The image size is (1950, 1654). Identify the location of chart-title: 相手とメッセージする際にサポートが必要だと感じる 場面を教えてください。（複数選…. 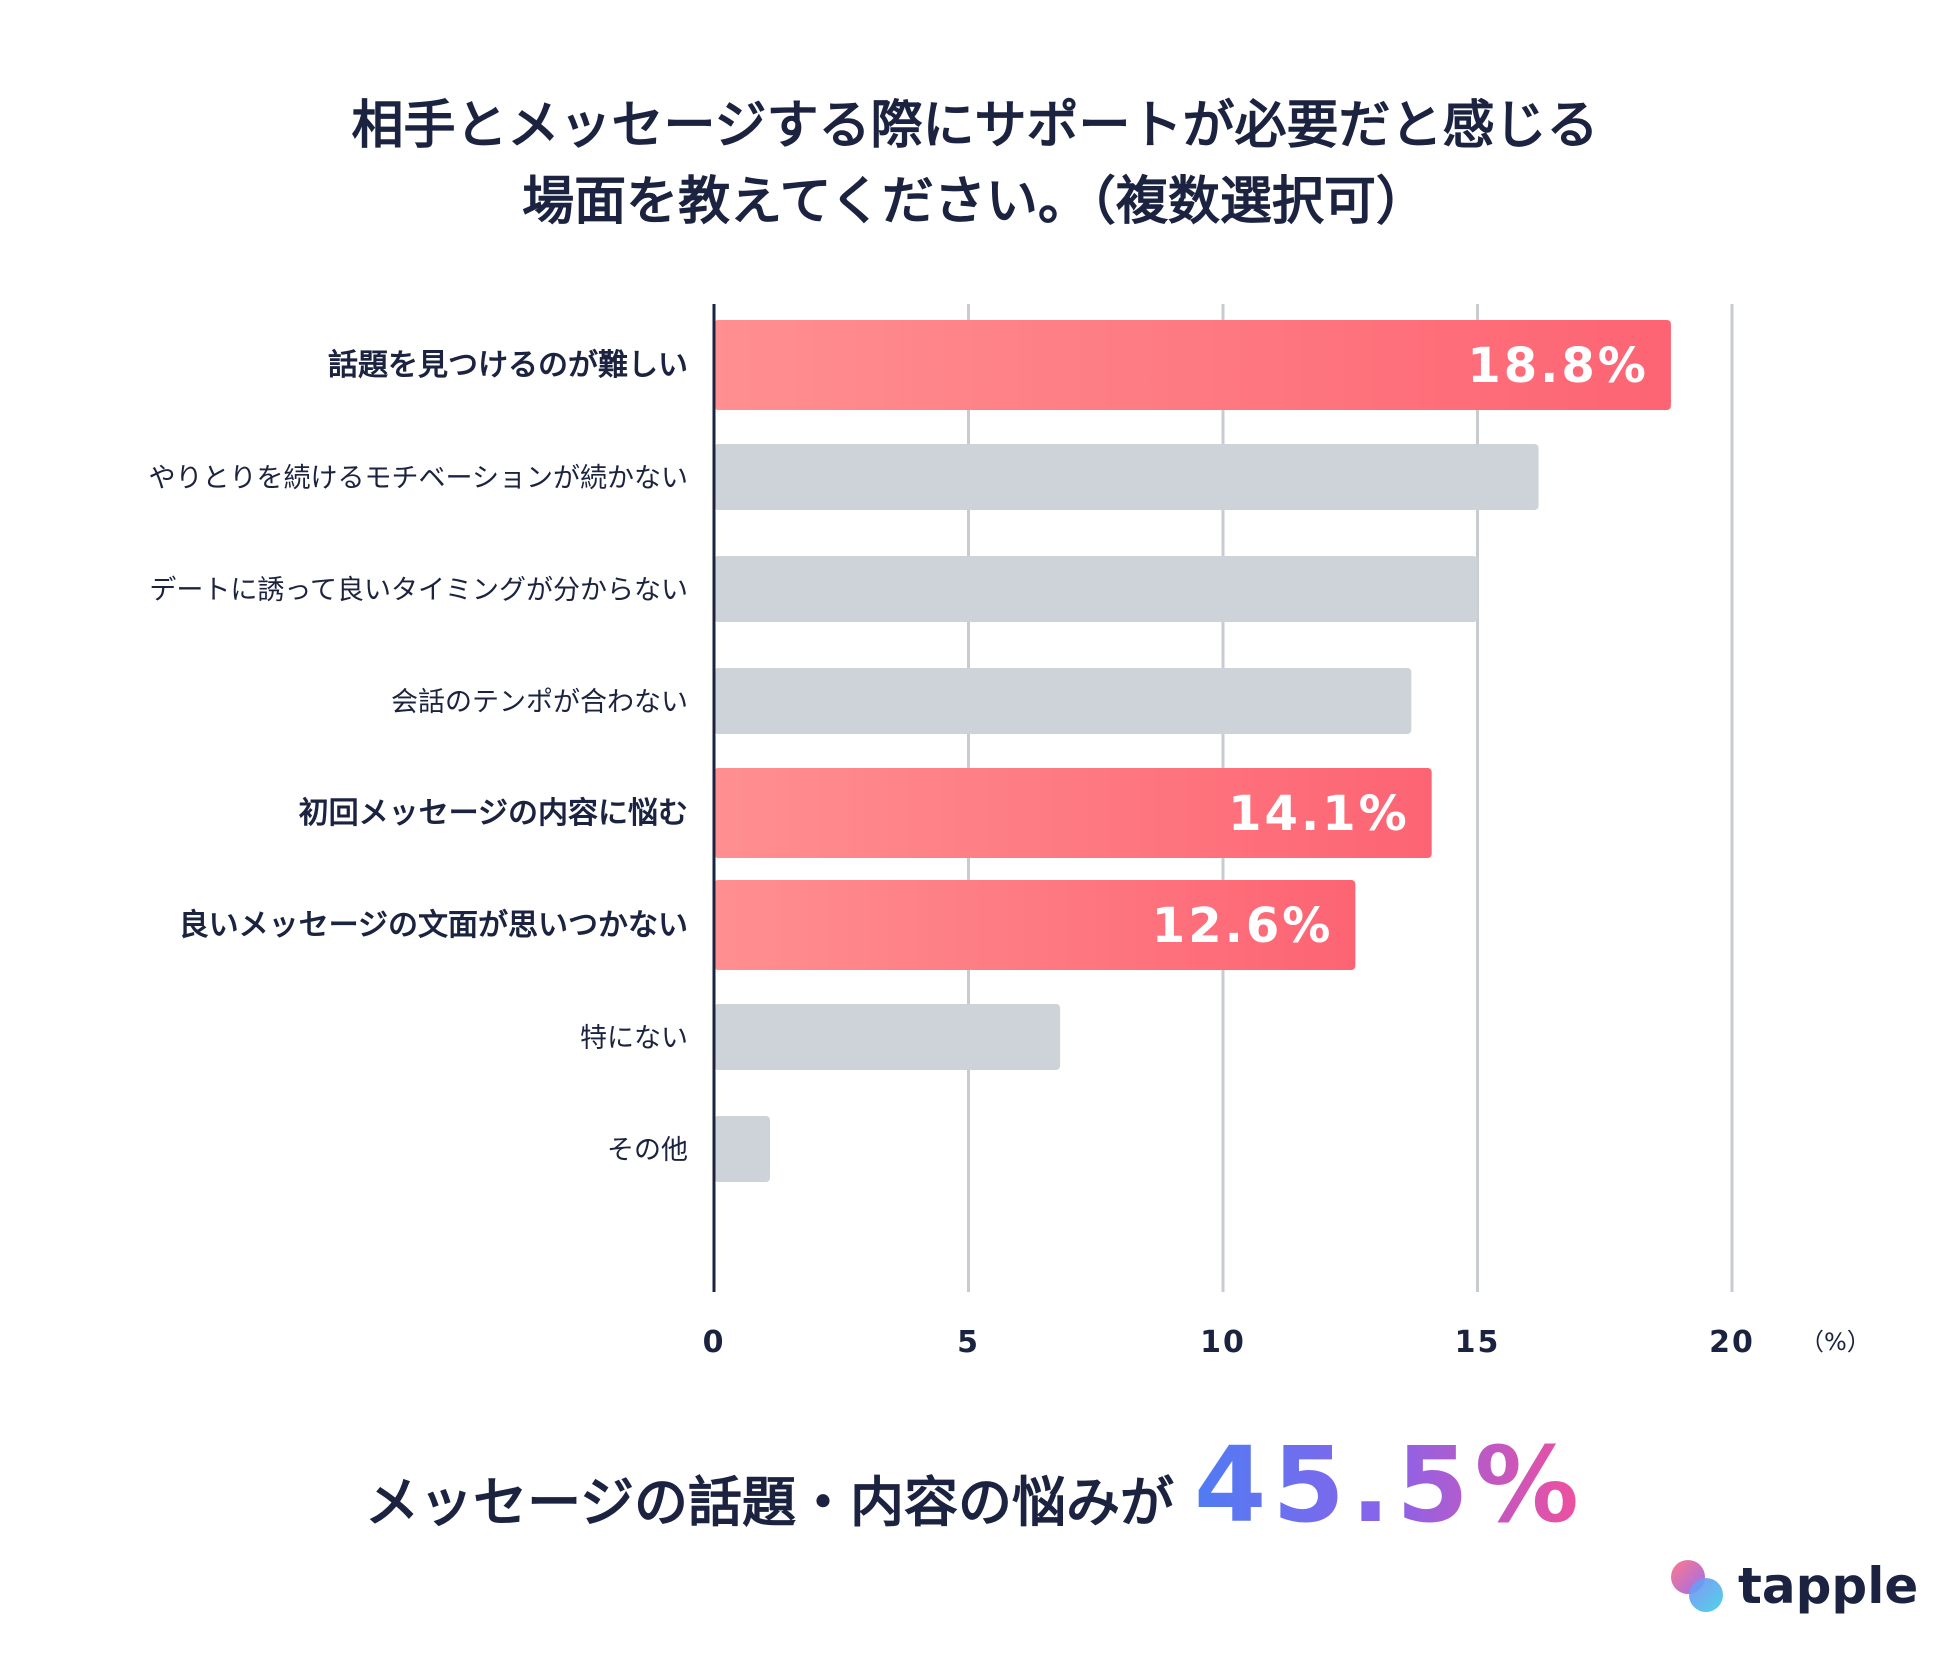
(975, 164).